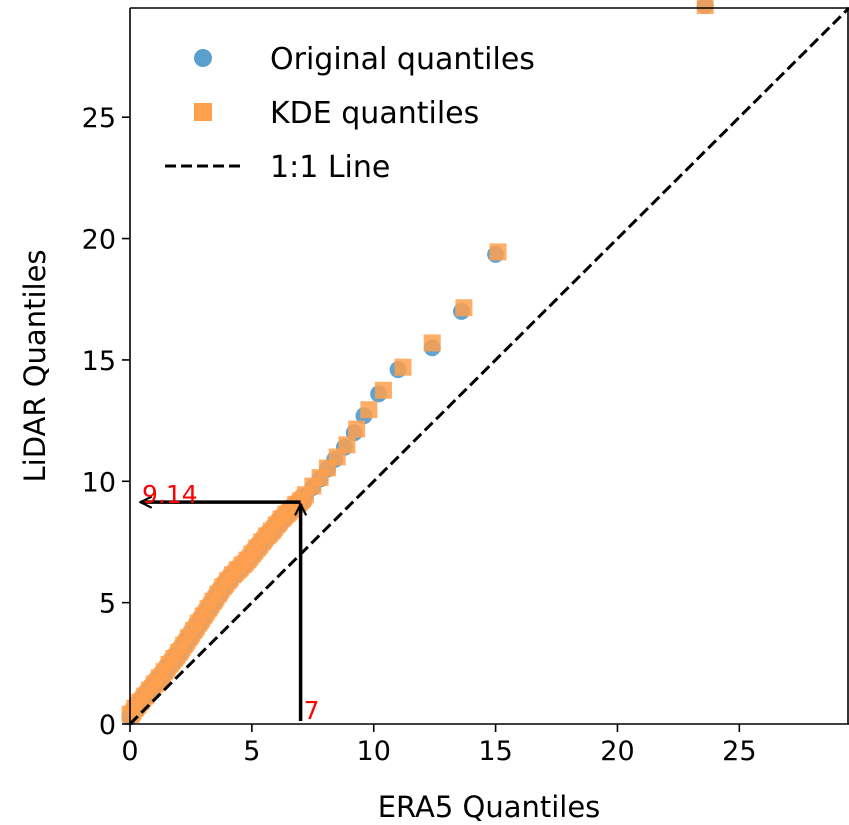 The width and height of the screenshot is (849, 825). What do you see at coordinates (99, 482) in the screenshot?
I see `y-tick-label: 10` at bounding box center [99, 482].